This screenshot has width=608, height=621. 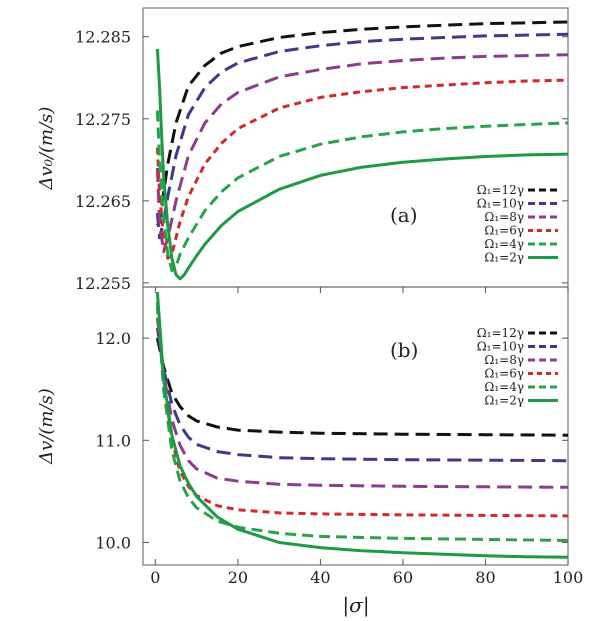 What do you see at coordinates (103, 201) in the screenshot?
I see `y-tick-label: 12.265` at bounding box center [103, 201].